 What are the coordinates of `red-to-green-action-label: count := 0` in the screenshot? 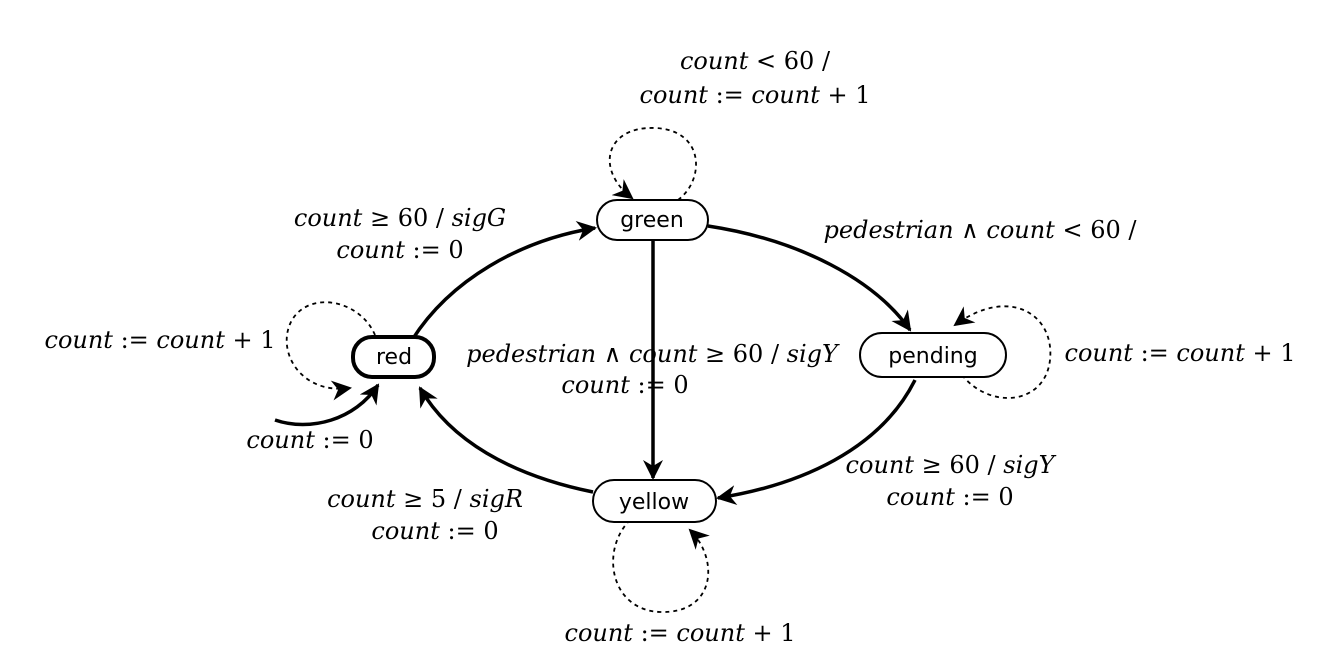 It's located at (399, 250).